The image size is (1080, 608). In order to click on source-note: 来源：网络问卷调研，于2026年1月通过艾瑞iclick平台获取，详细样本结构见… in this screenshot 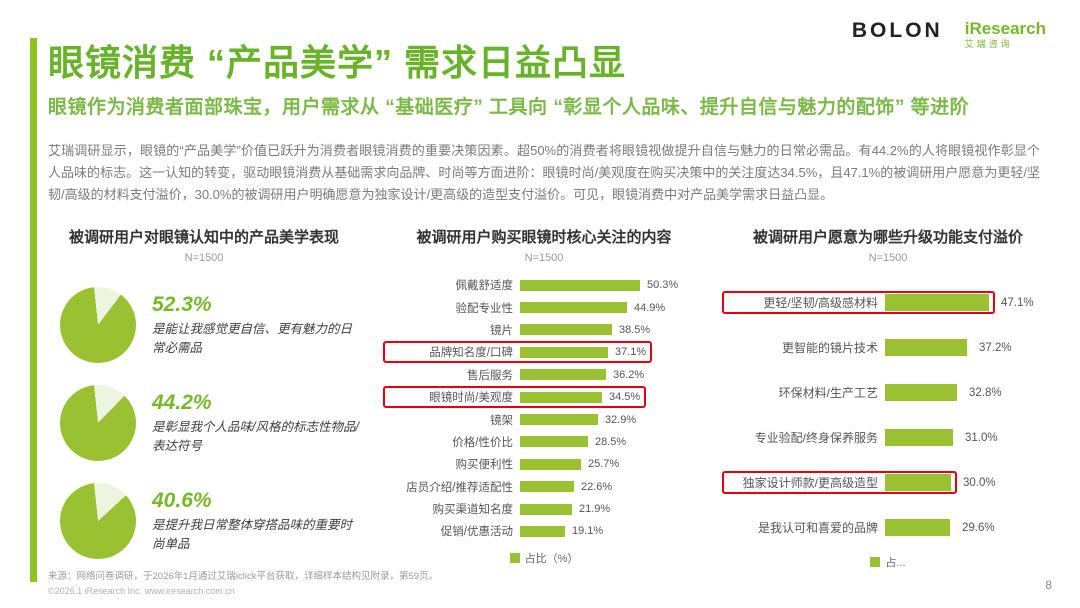, I will do `click(243, 576)`.